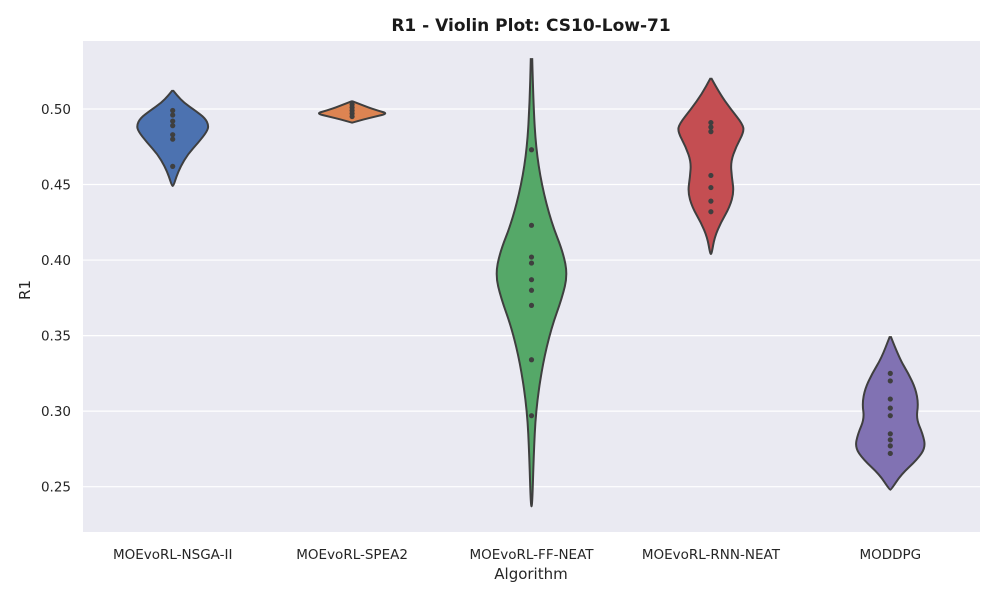 The height and width of the screenshot is (600, 1000). What do you see at coordinates (56, 337) in the screenshot?
I see `y-tick-label: 0.35` at bounding box center [56, 337].